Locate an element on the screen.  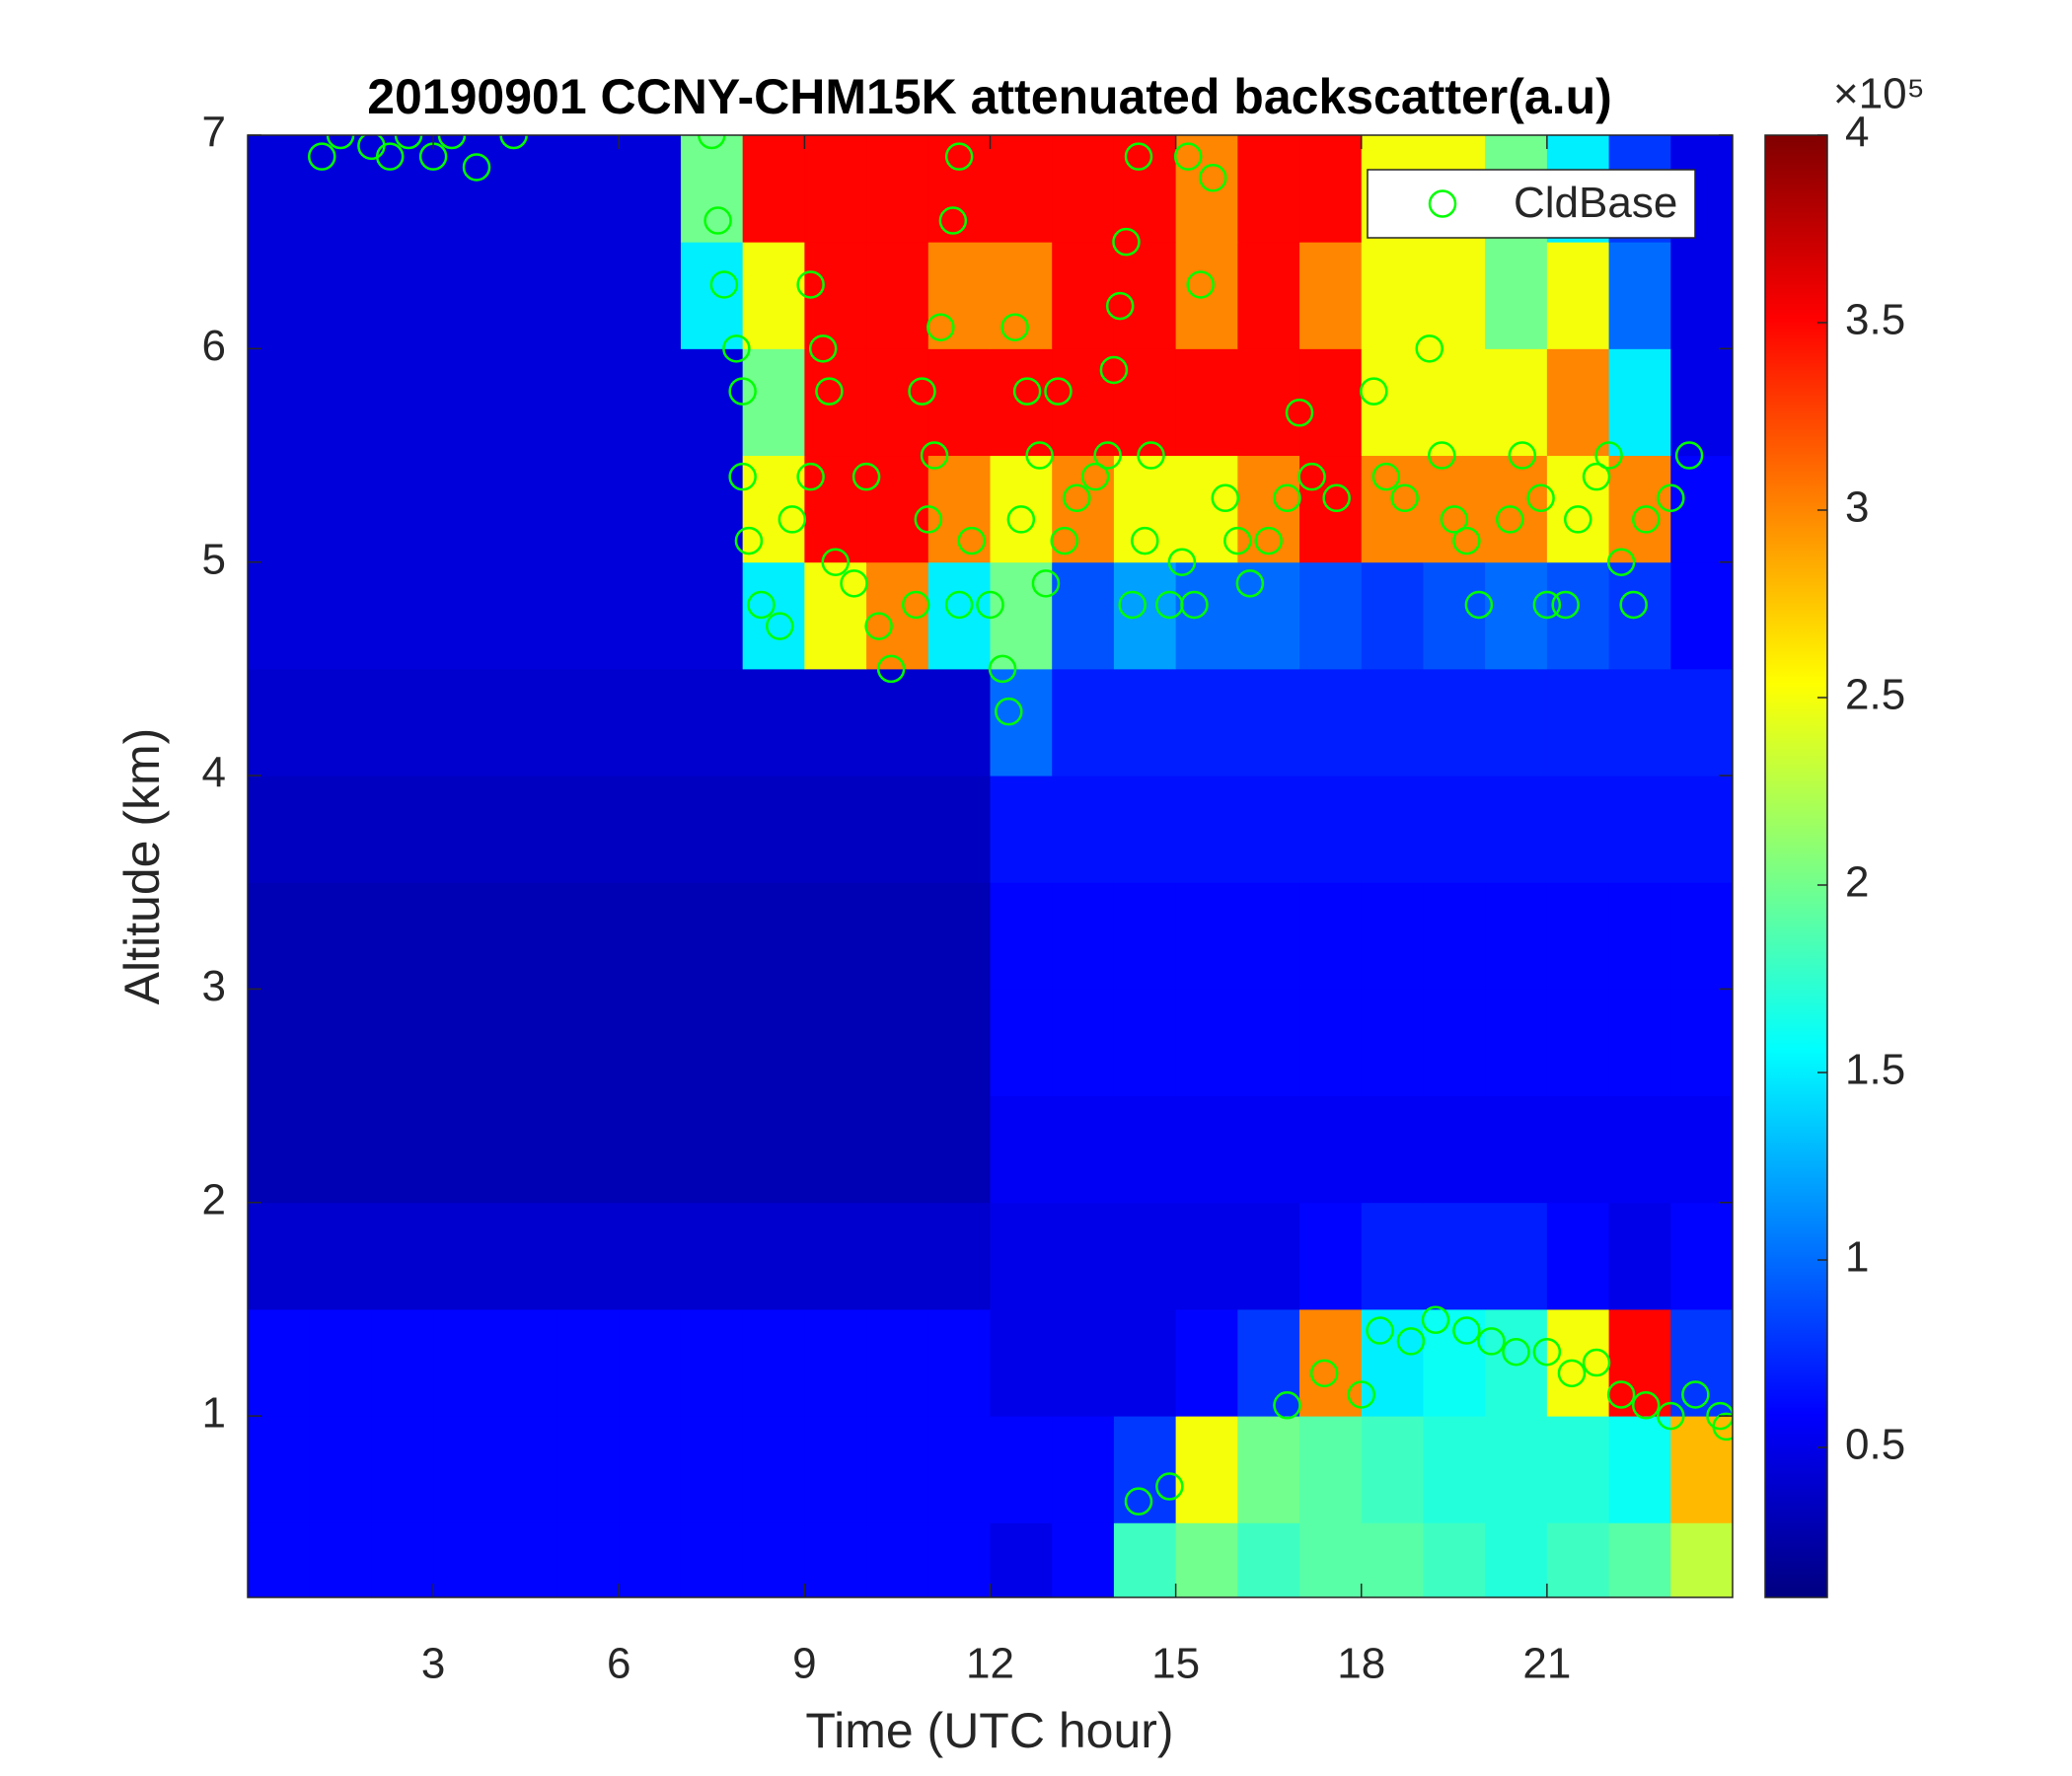
colorbar-tick-label: 1.5 is located at coordinates (1875, 1070).